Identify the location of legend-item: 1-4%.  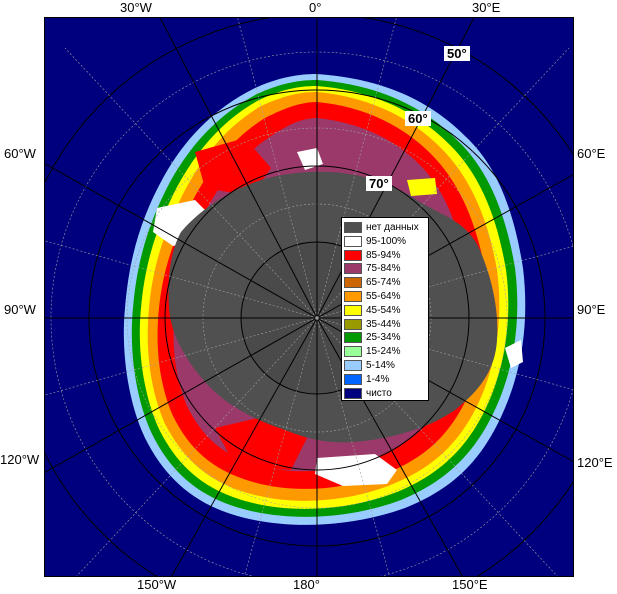
(366, 379).